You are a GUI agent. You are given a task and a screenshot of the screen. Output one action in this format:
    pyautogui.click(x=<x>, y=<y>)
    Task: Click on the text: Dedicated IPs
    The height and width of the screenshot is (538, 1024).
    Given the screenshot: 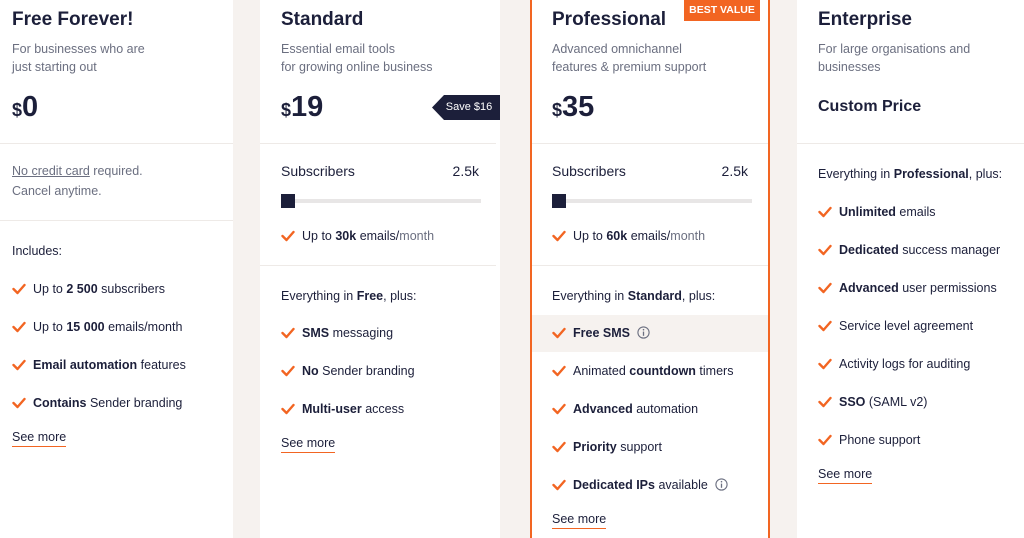 What is the action you would take?
    pyautogui.click(x=614, y=485)
    